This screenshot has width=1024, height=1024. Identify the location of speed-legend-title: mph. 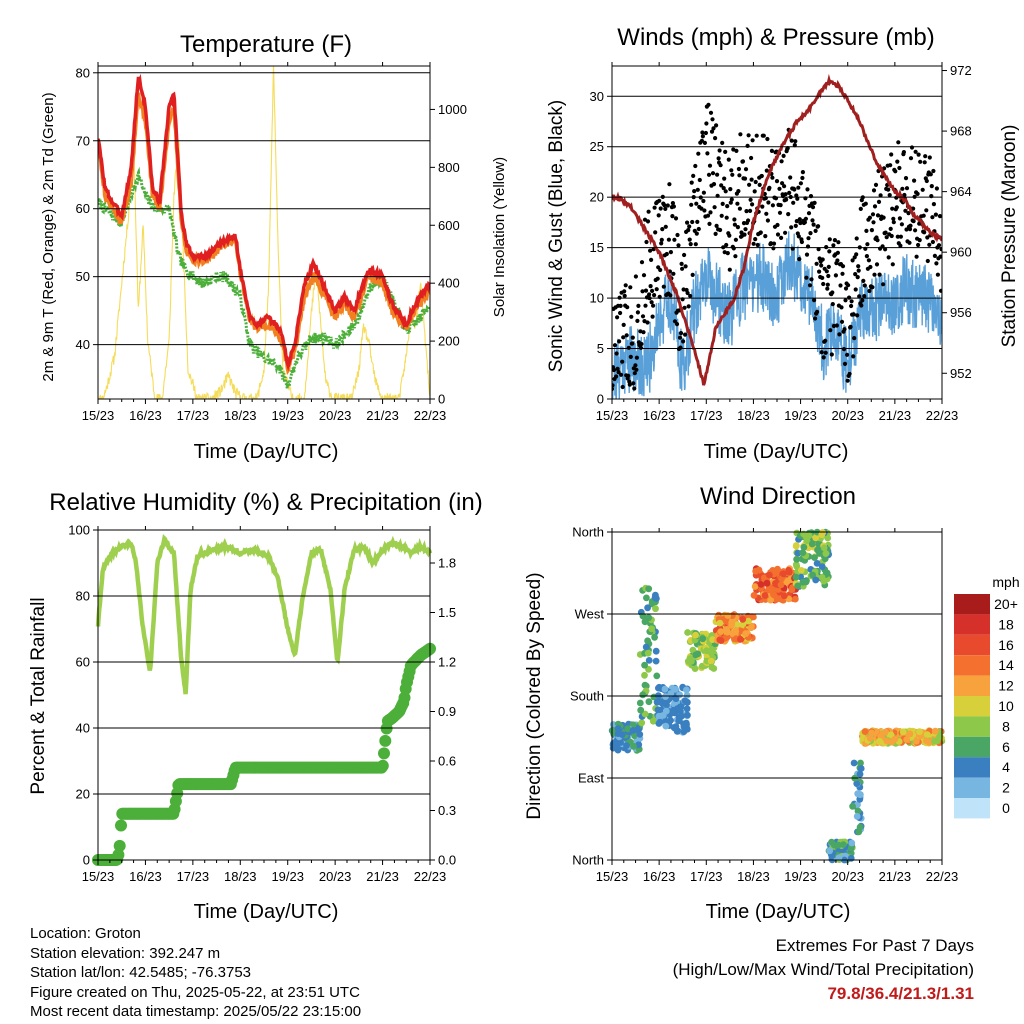
(1005, 582).